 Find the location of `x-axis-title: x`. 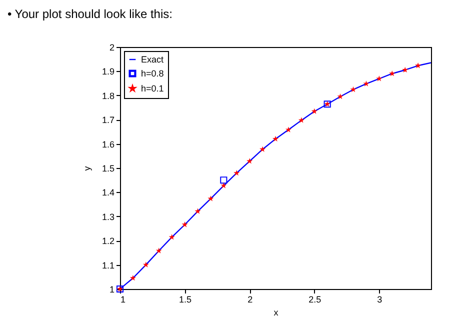

x-axis-title: x is located at coordinates (276, 313).